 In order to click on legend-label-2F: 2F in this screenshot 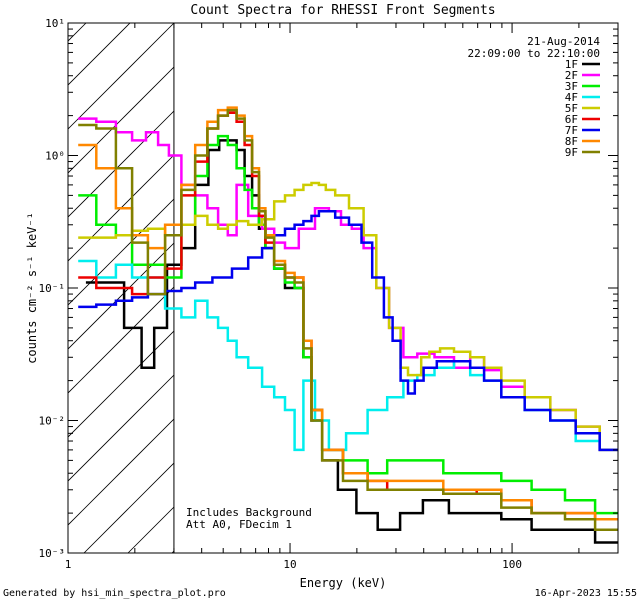, I will do `click(571, 75)`.